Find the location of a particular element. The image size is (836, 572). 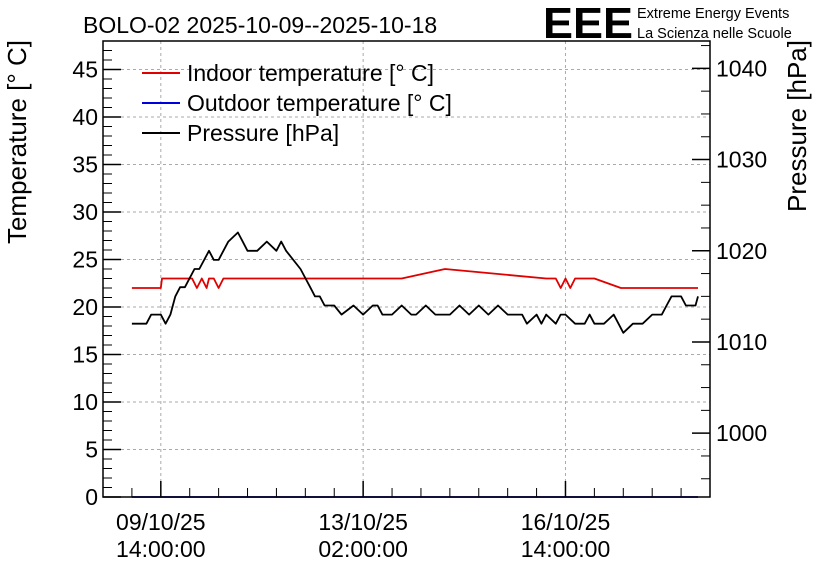

y-right-tick-label: 1030 is located at coordinates (741, 160).